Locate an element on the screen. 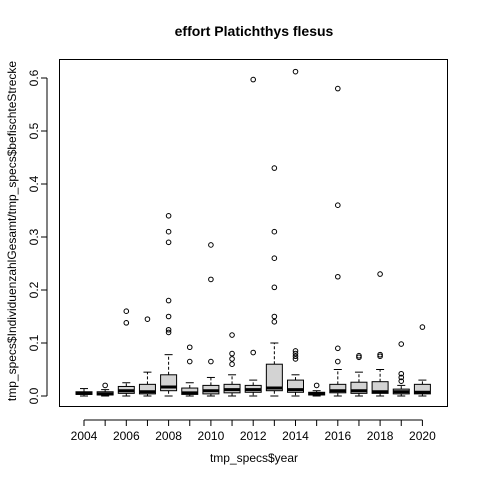  y-tick-label: 0.6 is located at coordinates (34, 77).